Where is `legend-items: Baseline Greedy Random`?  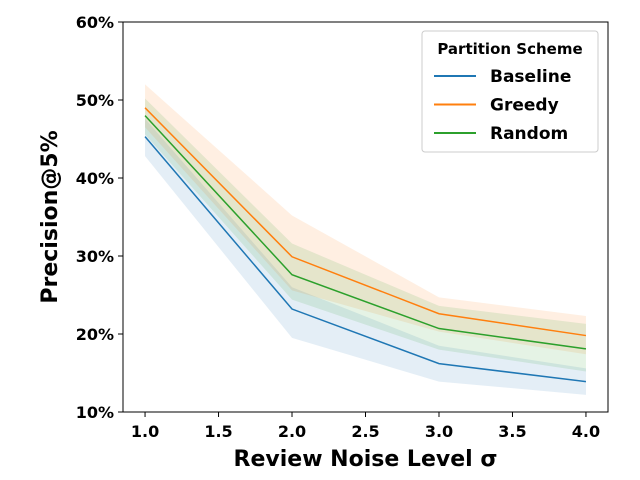
legend-items: Baseline Greedy Random is located at coordinates (502, 105).